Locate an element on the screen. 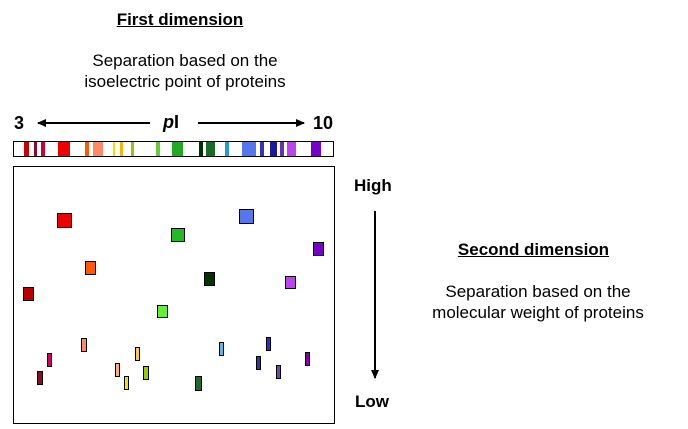 The width and height of the screenshot is (688, 429). pi-axis-min-label: 3 is located at coordinates (19, 123).